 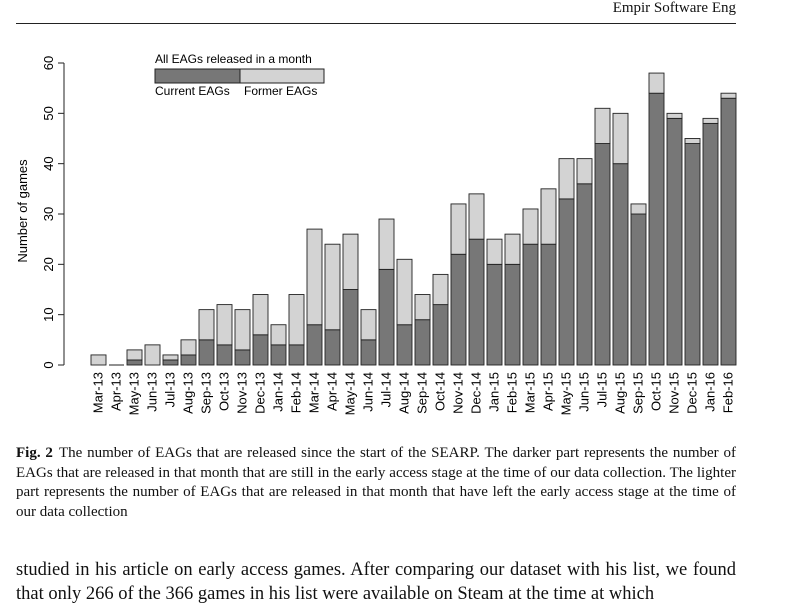 What do you see at coordinates (368, 392) in the screenshot?
I see `x-tick-label: Jun-14` at bounding box center [368, 392].